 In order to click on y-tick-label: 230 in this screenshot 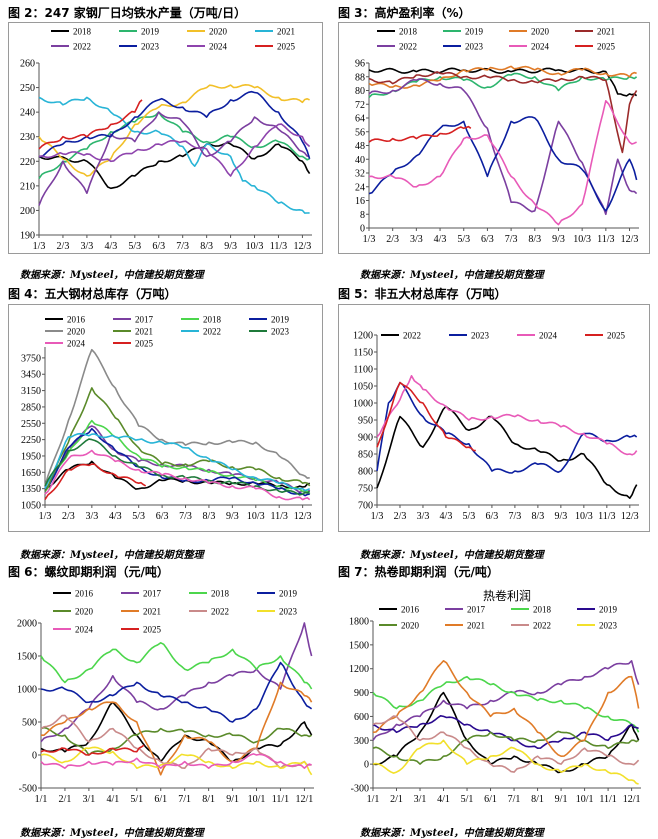, I will do `click(27, 137)`.